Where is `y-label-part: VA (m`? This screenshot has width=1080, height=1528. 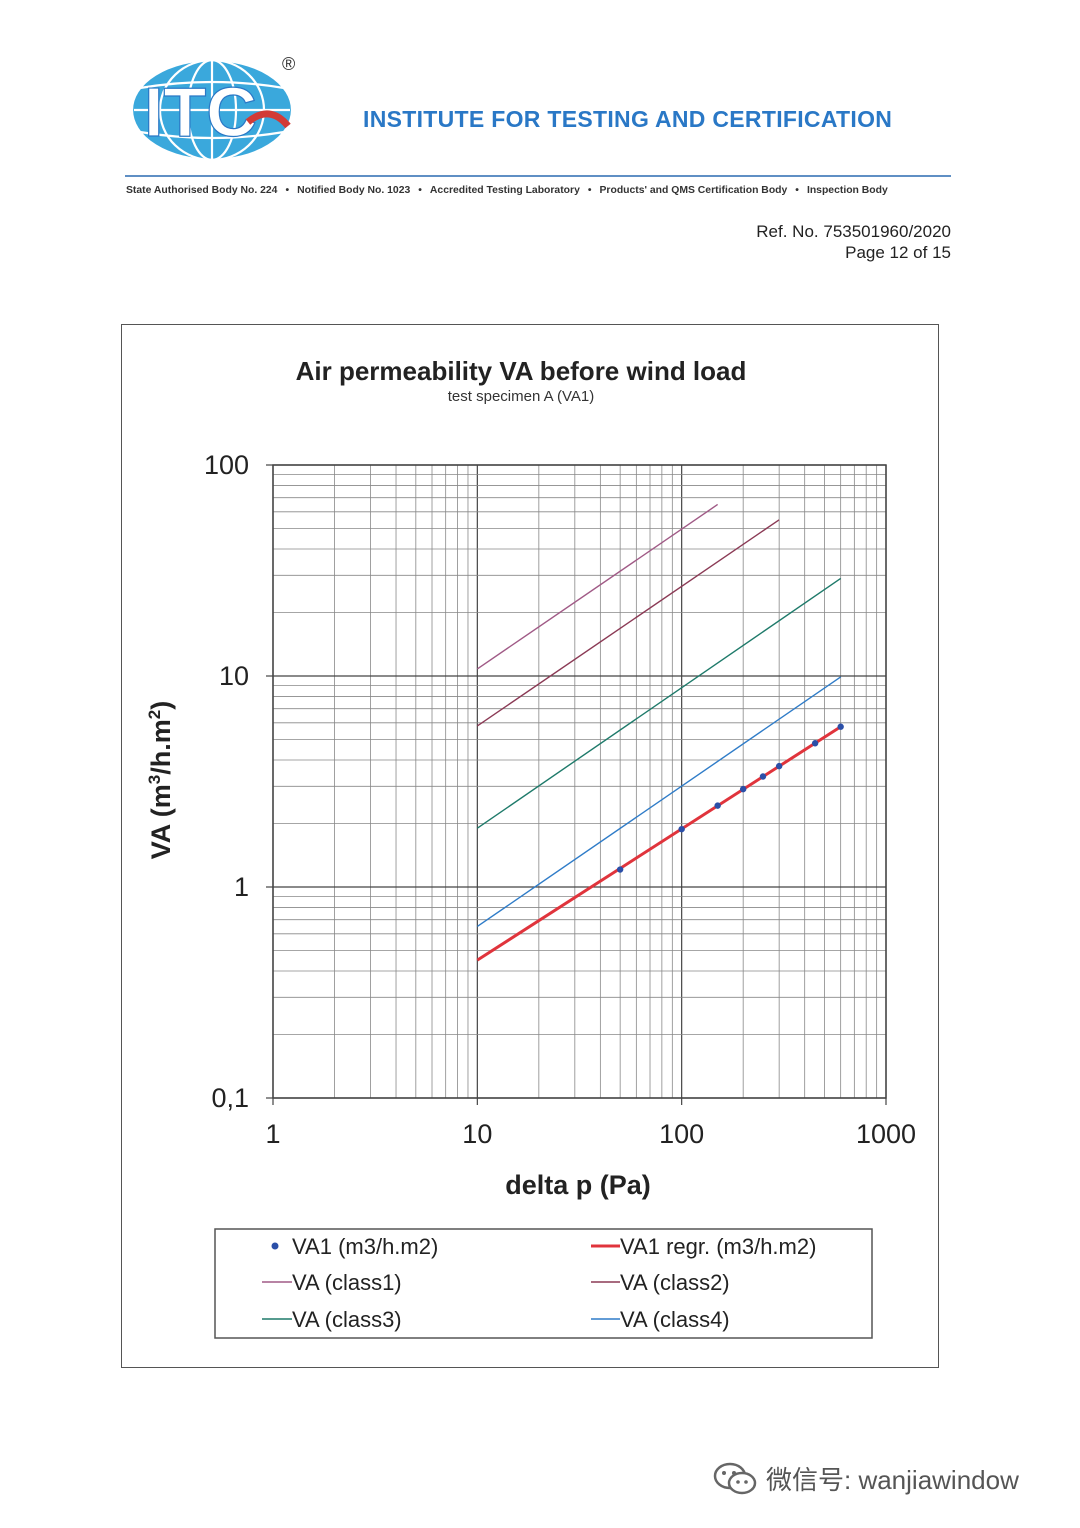 y-label-part: VA (m is located at coordinates (161, 821).